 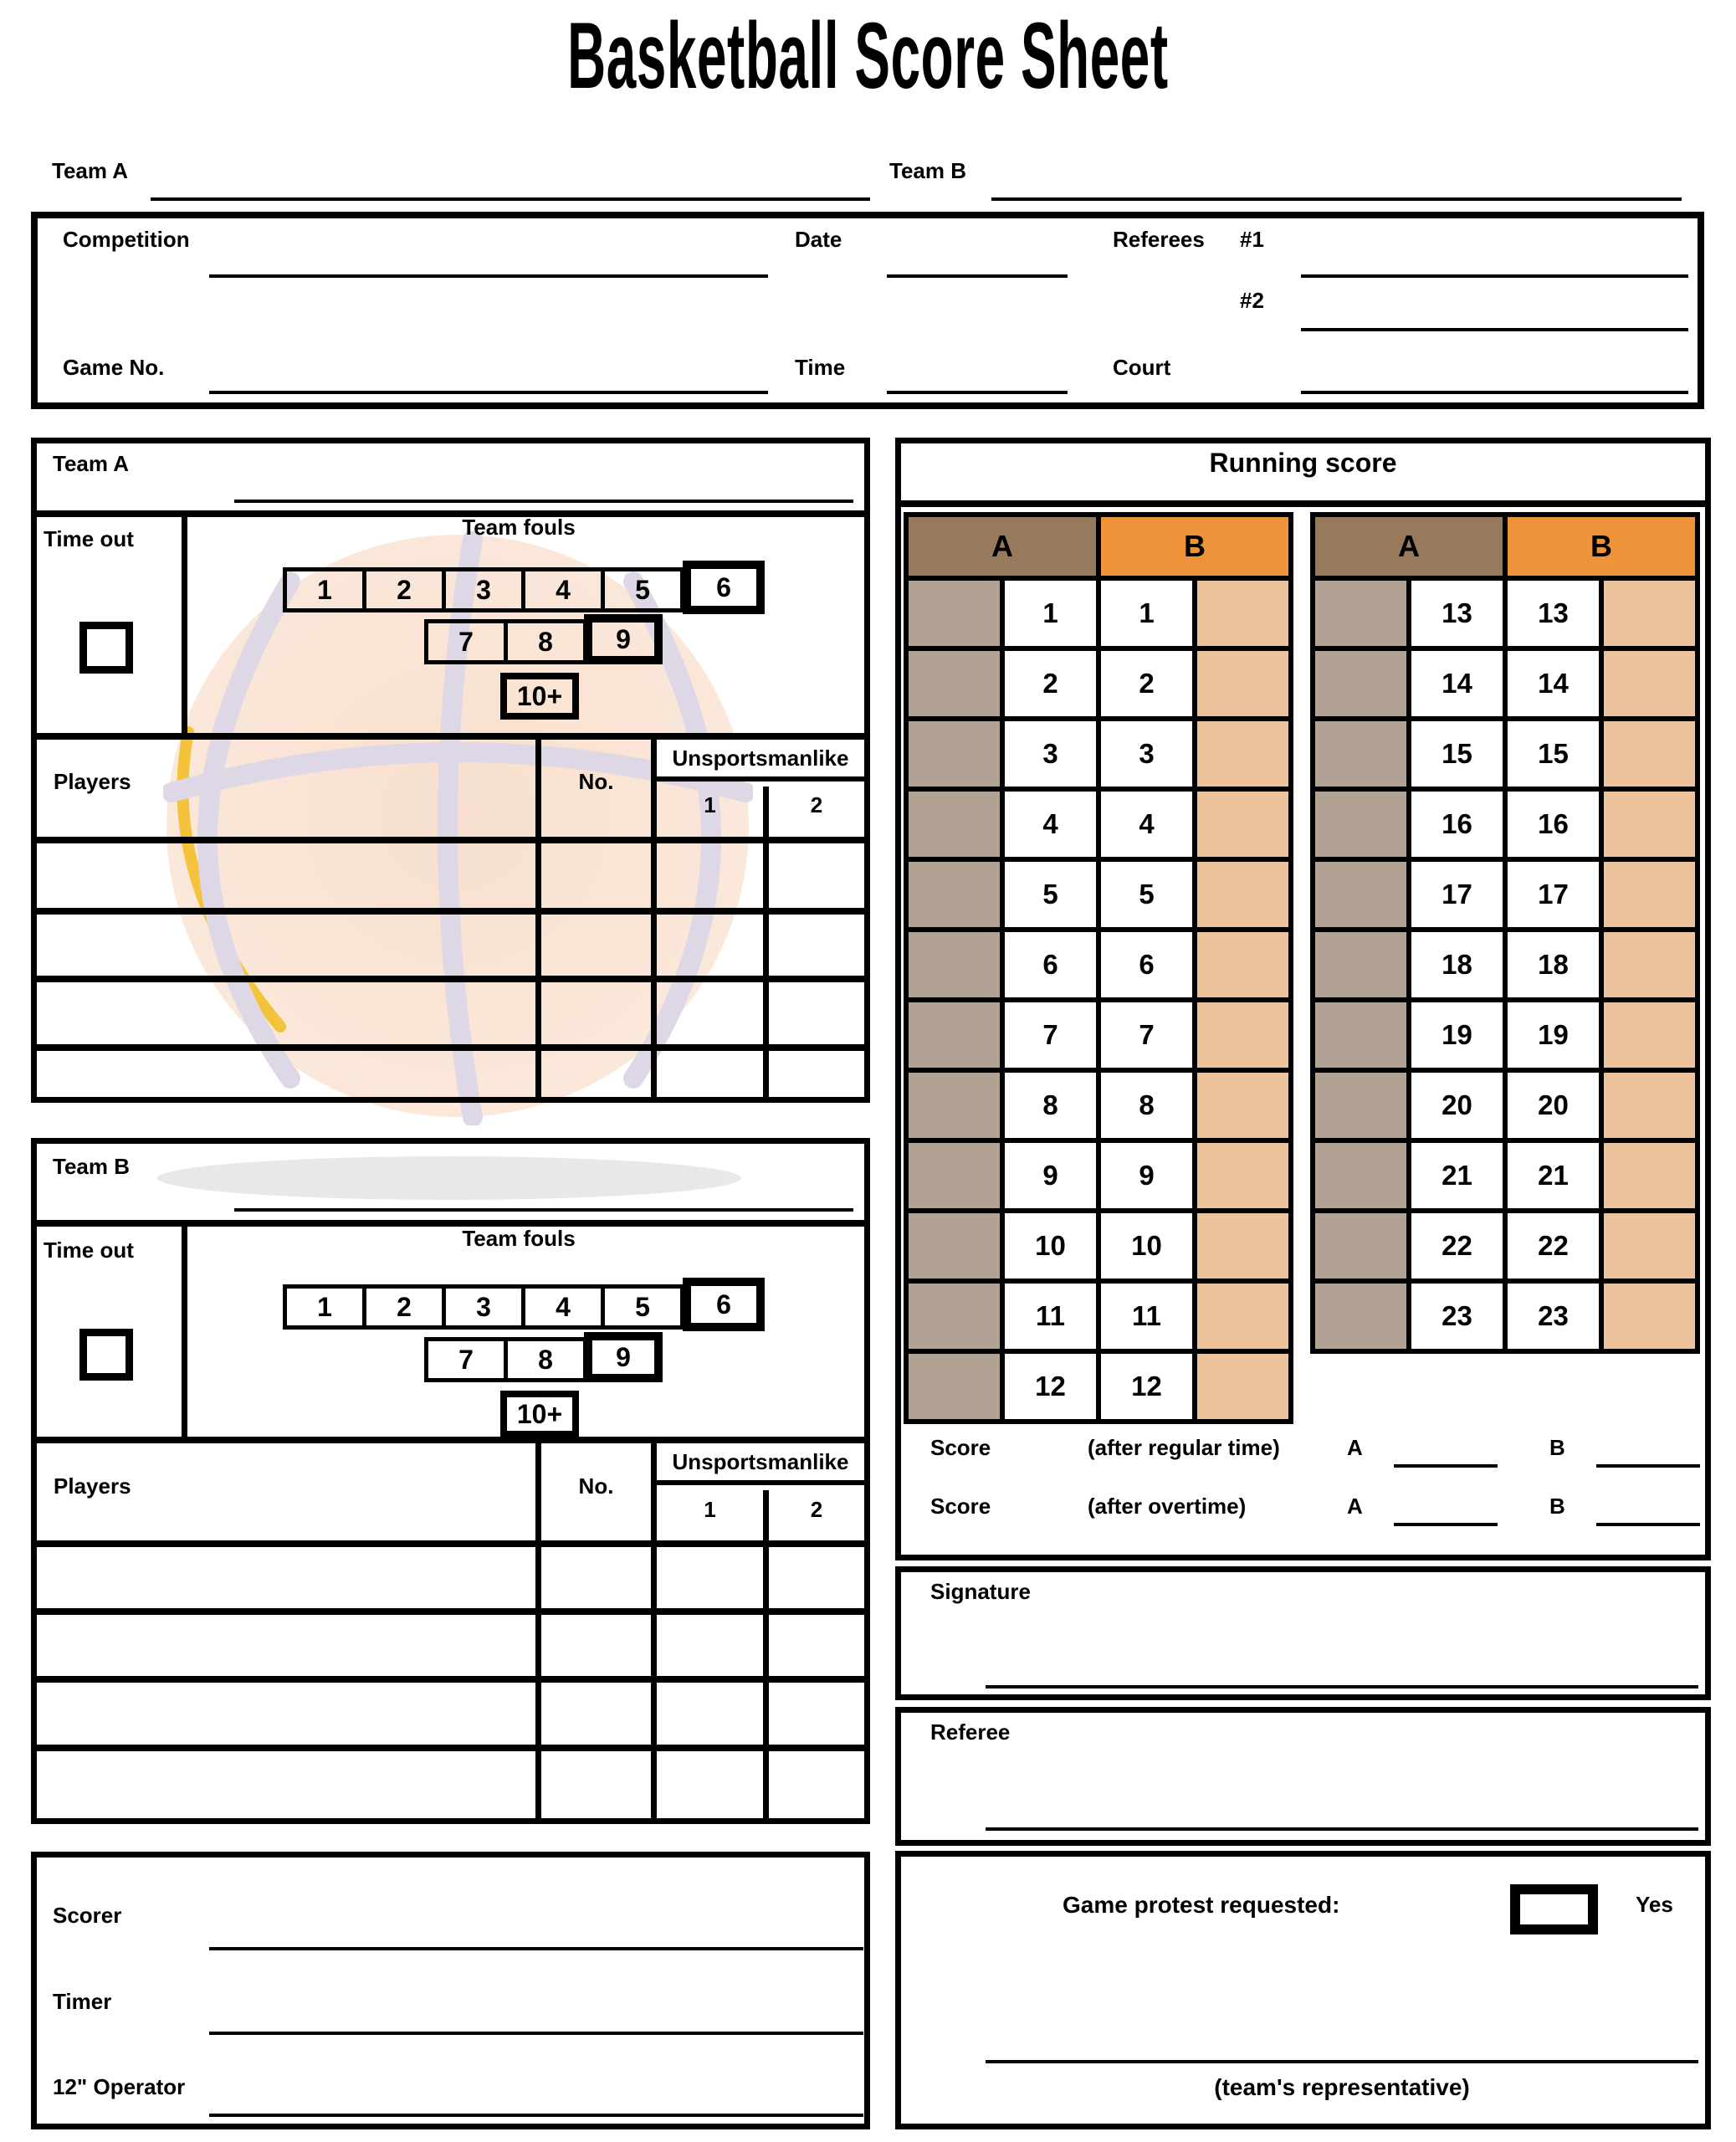 What do you see at coordinates (1446, 1466) in the screenshot?
I see `score-regular-a-input-line` at bounding box center [1446, 1466].